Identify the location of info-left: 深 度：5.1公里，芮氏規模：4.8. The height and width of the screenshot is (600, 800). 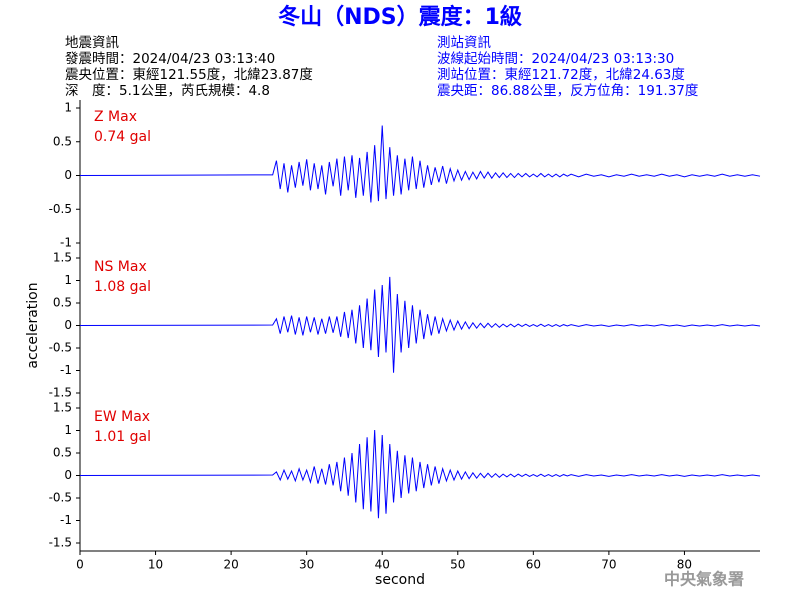
(167, 90).